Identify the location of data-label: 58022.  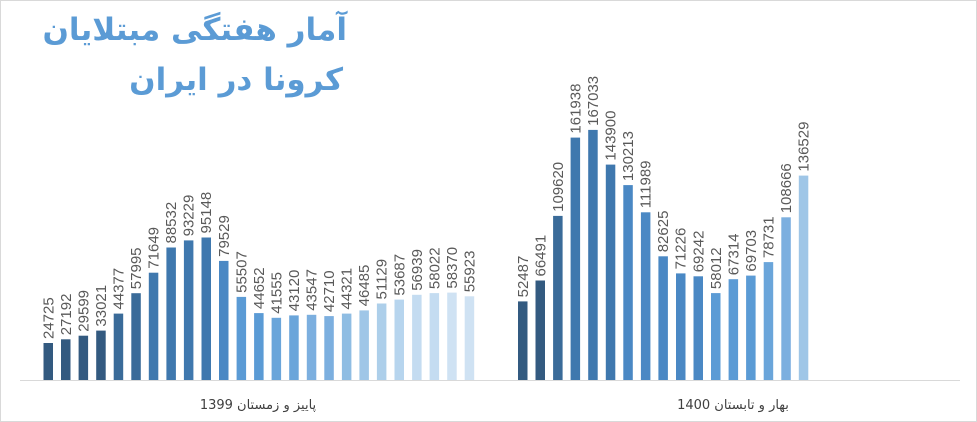
(434, 268).